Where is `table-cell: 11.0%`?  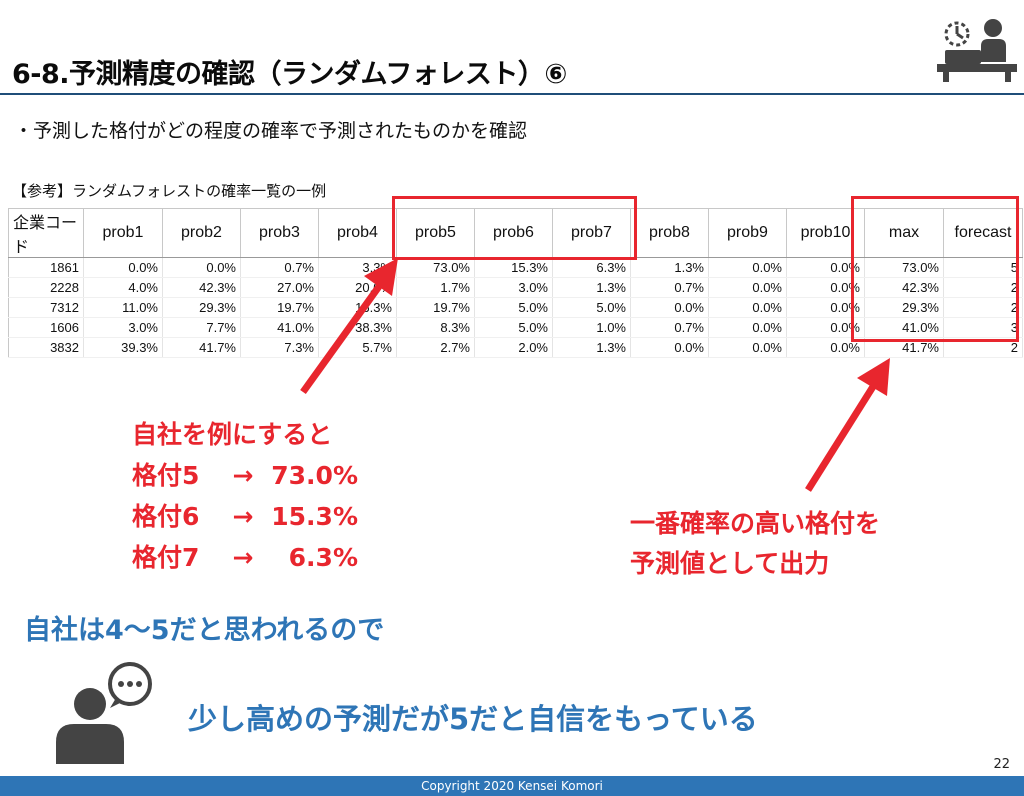 table-cell: 11.0% is located at coordinates (123, 307).